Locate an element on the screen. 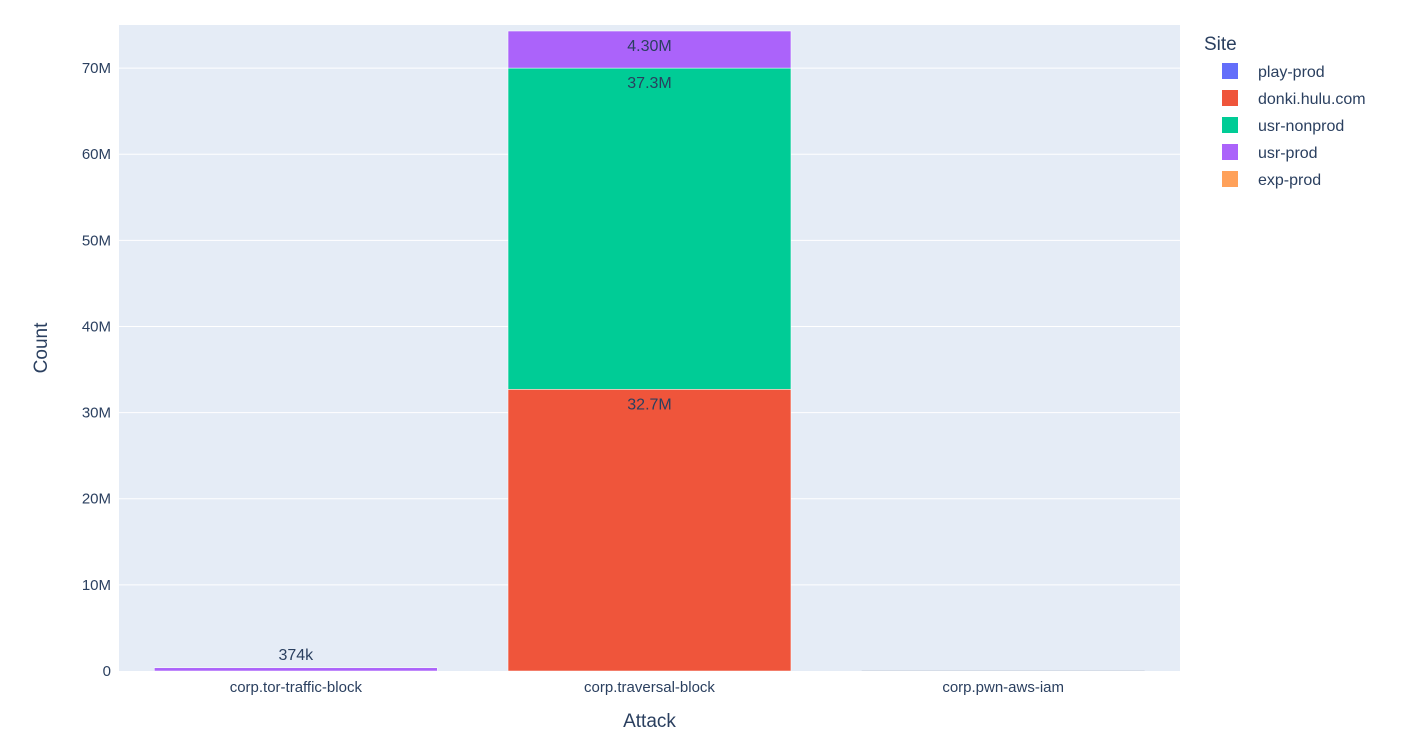 This screenshot has height=749, width=1418. data-label: 37.3M is located at coordinates (649, 83).